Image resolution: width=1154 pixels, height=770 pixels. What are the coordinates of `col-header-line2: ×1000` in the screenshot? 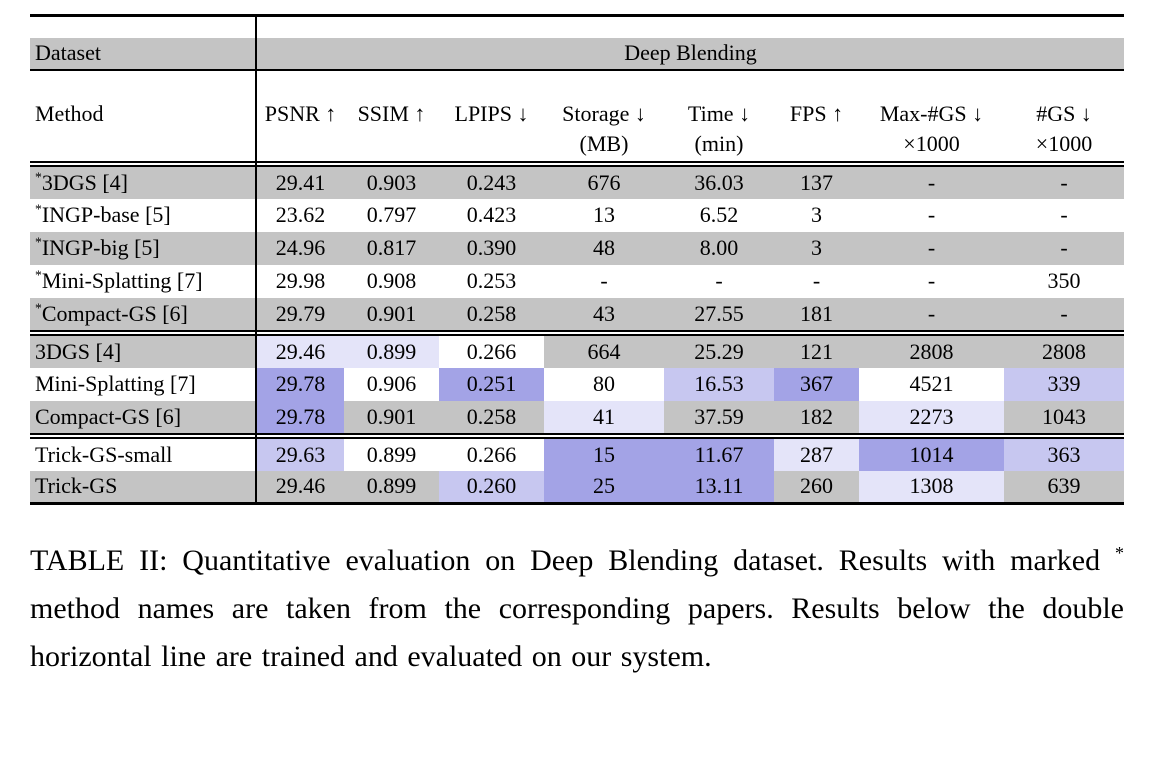 It's located at (1064, 143).